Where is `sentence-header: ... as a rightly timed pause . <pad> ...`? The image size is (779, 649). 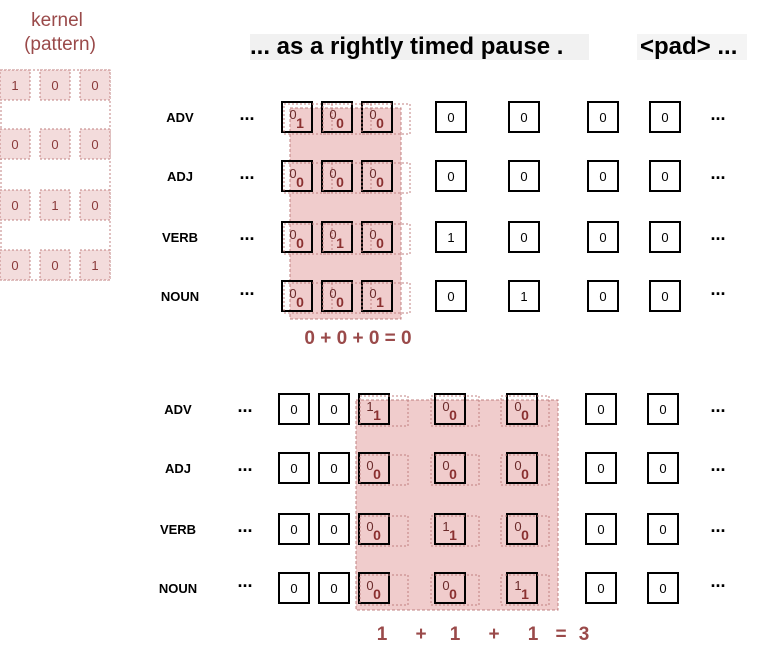
sentence-header: ... as a rightly timed pause . <pad> ... is located at coordinates (498, 46).